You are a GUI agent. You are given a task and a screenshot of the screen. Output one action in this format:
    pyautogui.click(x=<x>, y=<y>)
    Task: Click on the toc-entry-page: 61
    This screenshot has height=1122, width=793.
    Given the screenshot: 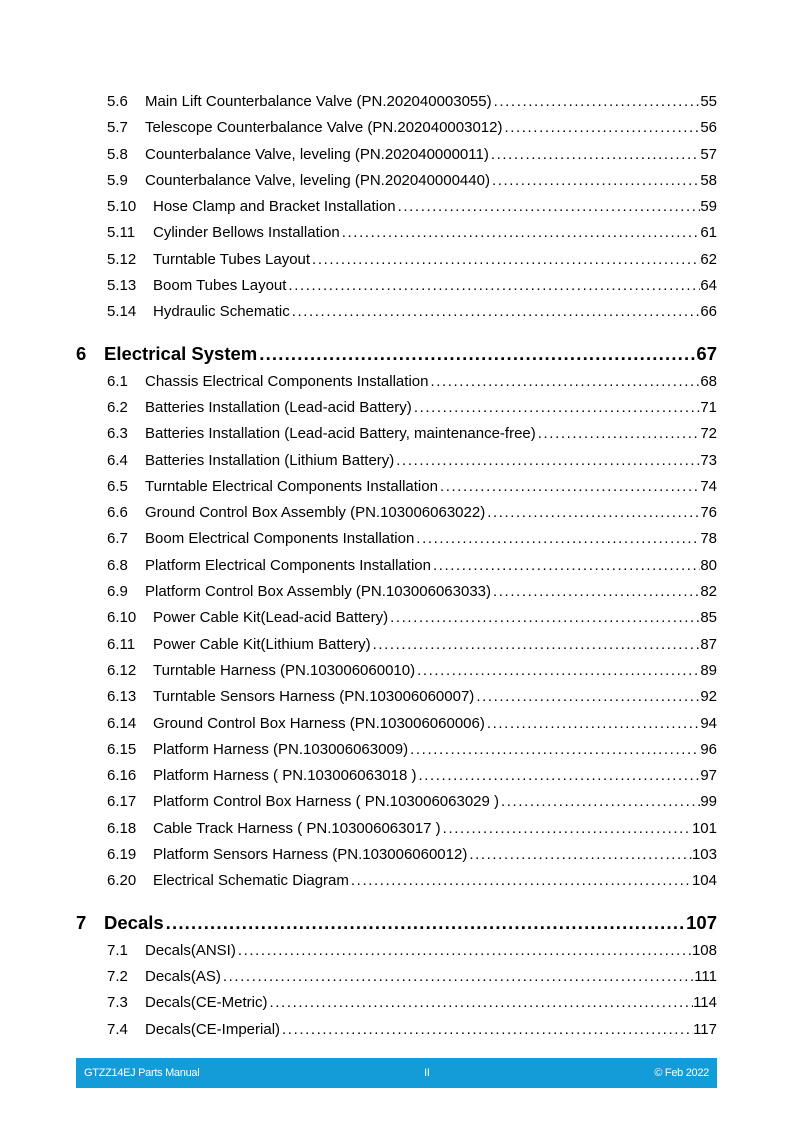 What is the action you would take?
    pyautogui.click(x=708, y=233)
    